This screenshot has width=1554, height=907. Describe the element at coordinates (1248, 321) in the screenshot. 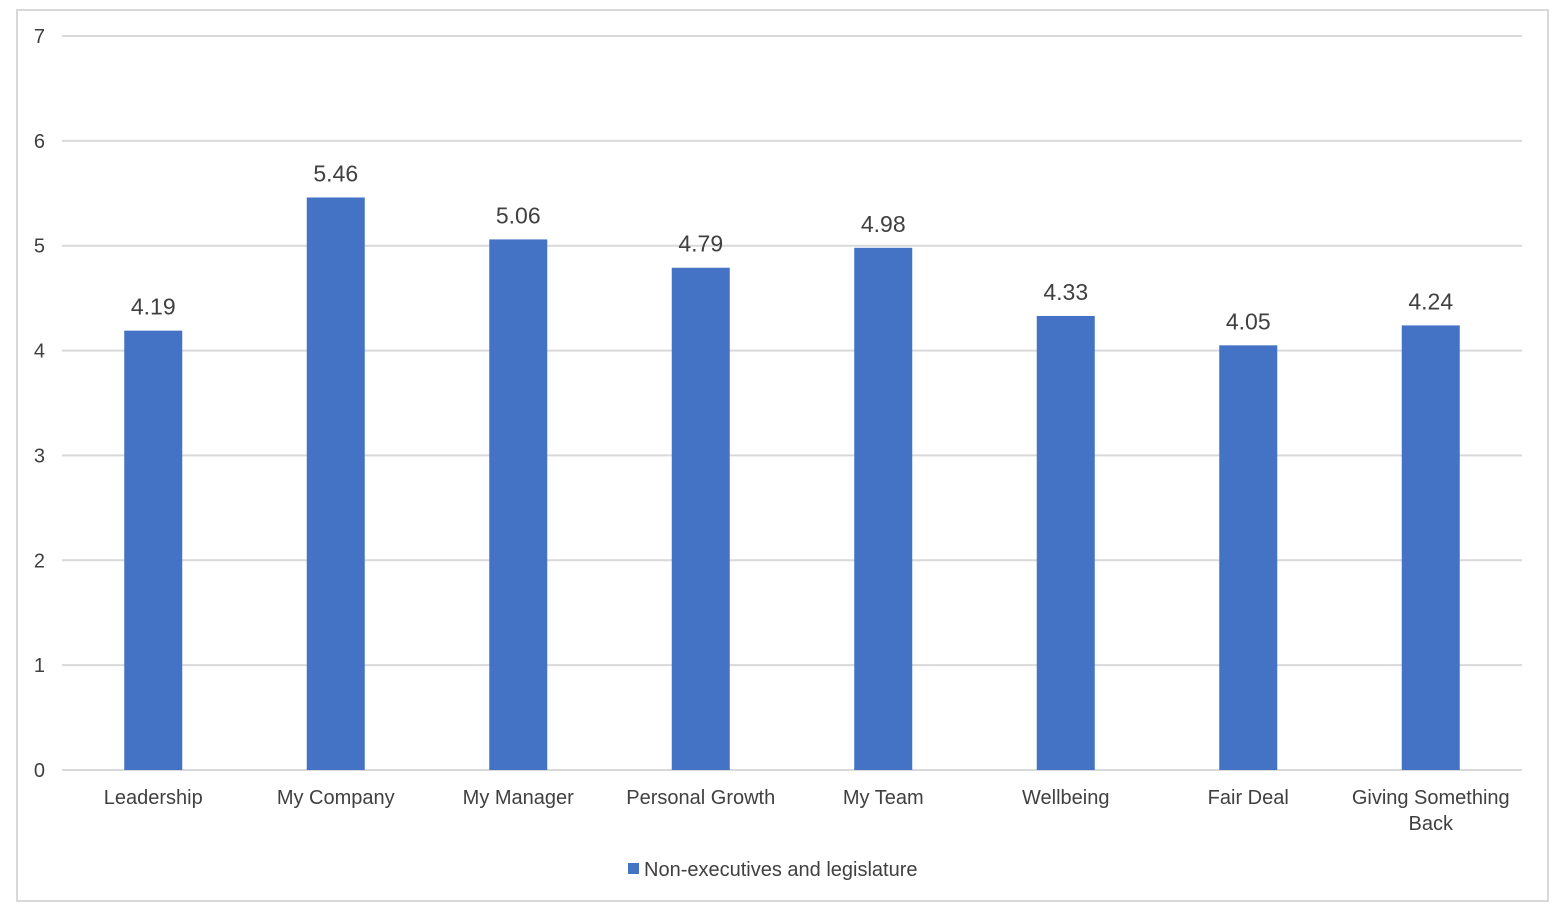

I see `data-label: 4.05` at that location.